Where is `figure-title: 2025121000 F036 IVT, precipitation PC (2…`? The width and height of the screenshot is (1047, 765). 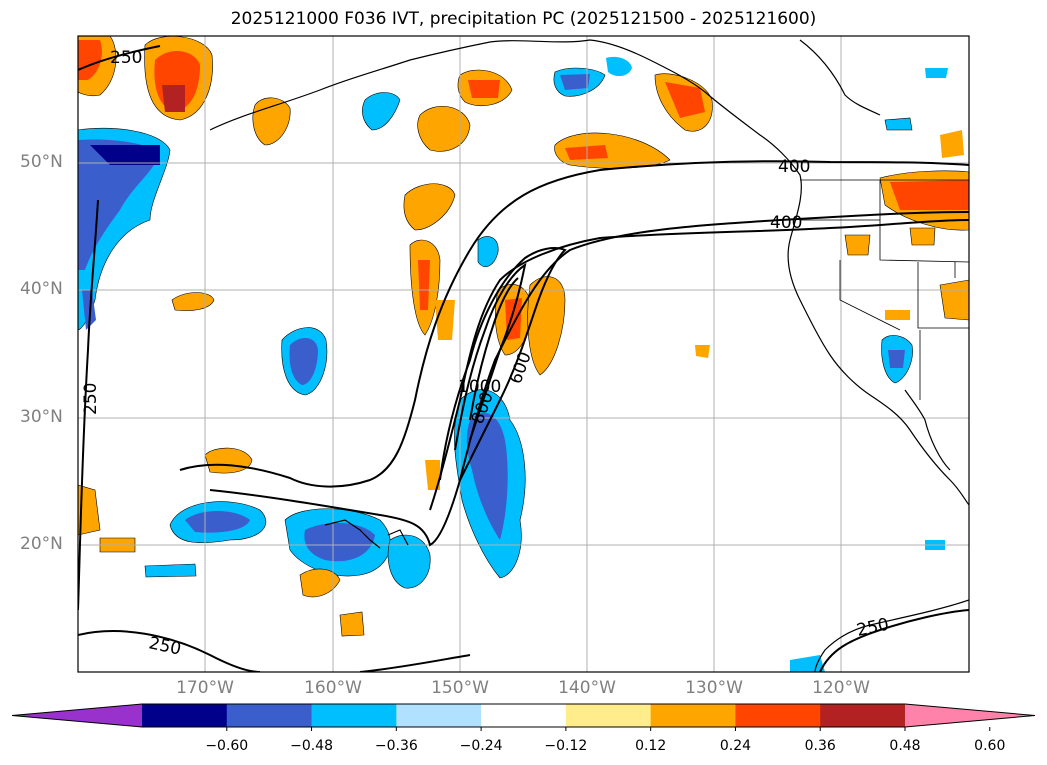 figure-title: 2025121000 F036 IVT, precipitation PC (2… is located at coordinates (523, 19).